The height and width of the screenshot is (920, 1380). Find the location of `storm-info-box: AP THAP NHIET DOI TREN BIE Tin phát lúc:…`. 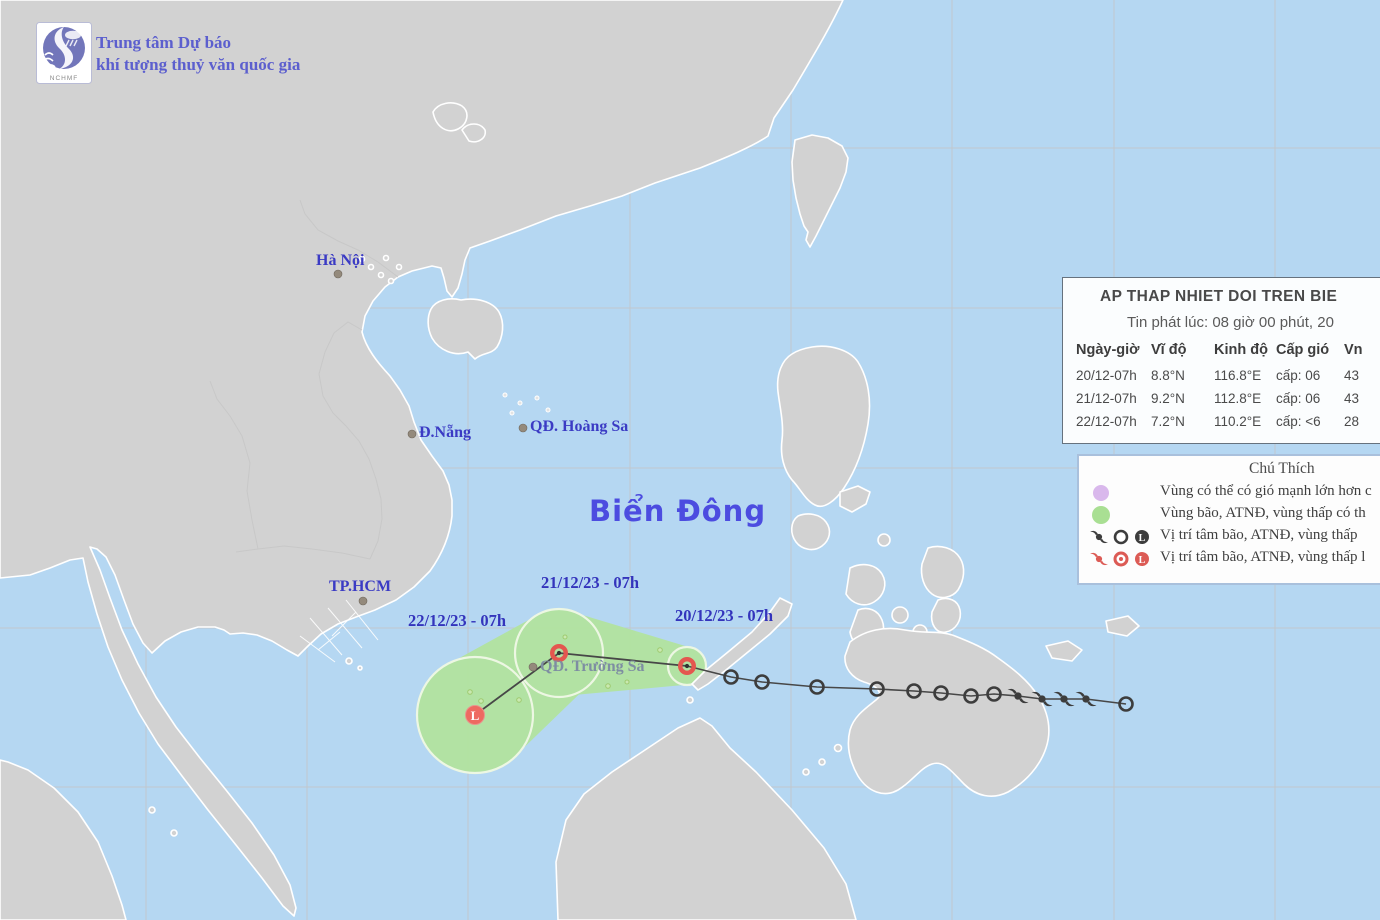

storm-info-box: AP THAP NHIET DOI TREN BIE Tin phát lúc:… is located at coordinates (1221, 360).